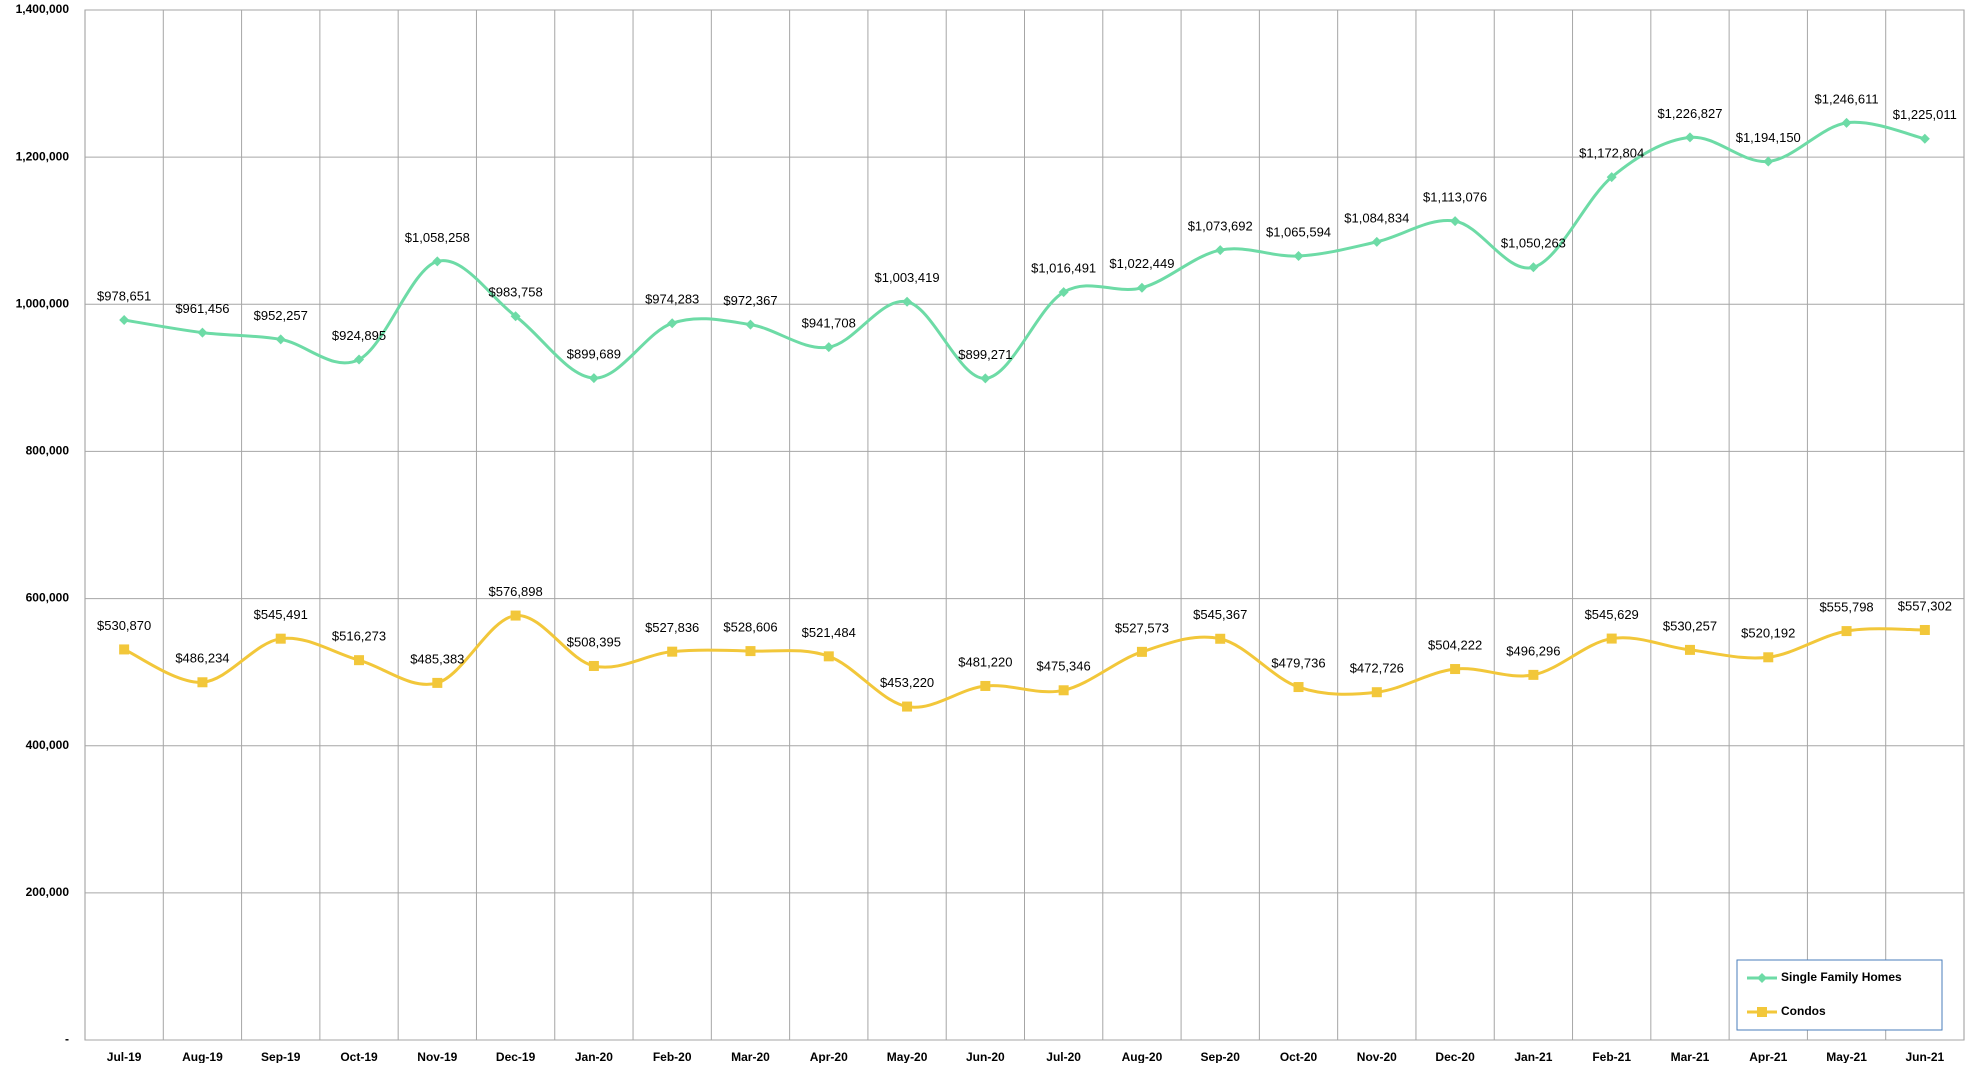  What do you see at coordinates (1690, 625) in the screenshot?
I see `data-label: $530,257` at bounding box center [1690, 625].